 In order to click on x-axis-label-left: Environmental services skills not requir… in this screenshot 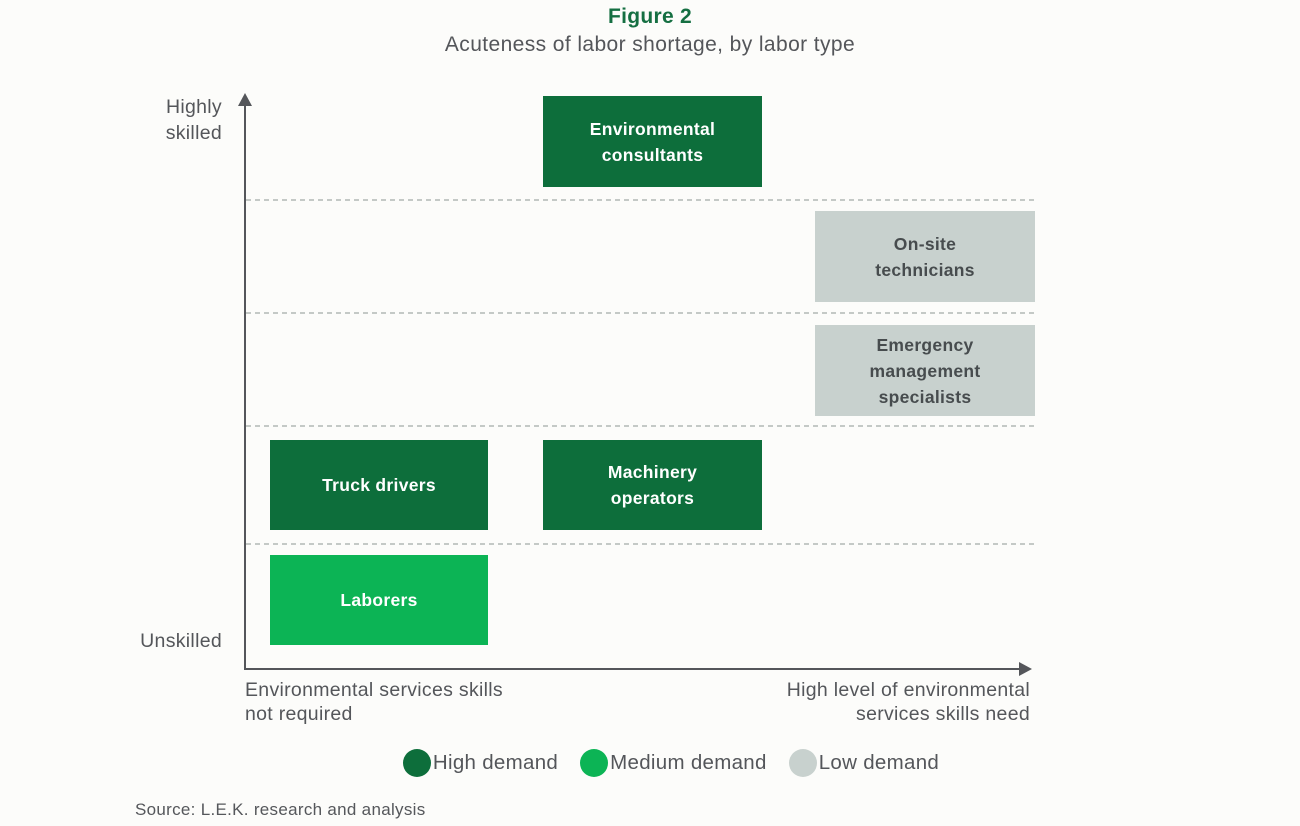, I will do `click(374, 702)`.